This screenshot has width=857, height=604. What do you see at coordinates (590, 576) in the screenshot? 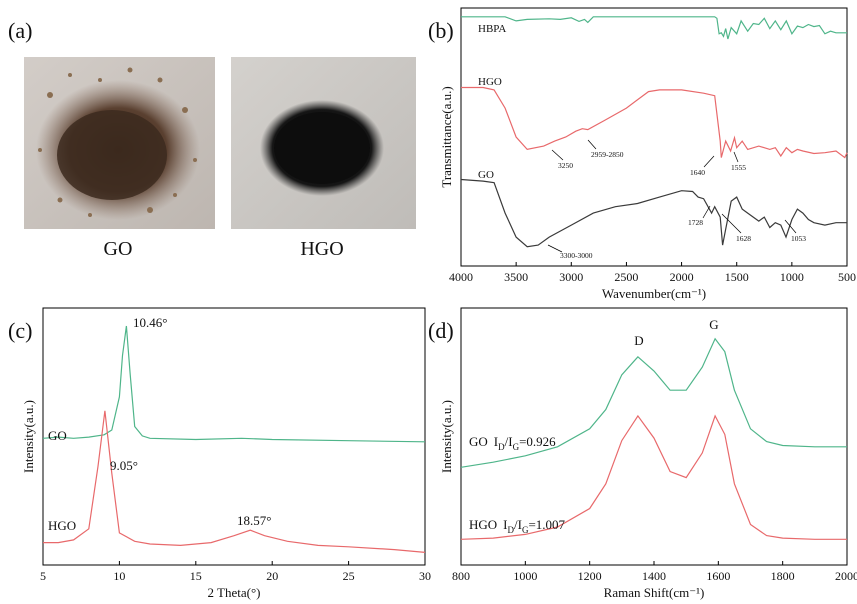
I see `x-tick-label: 1200` at bounding box center [590, 576].